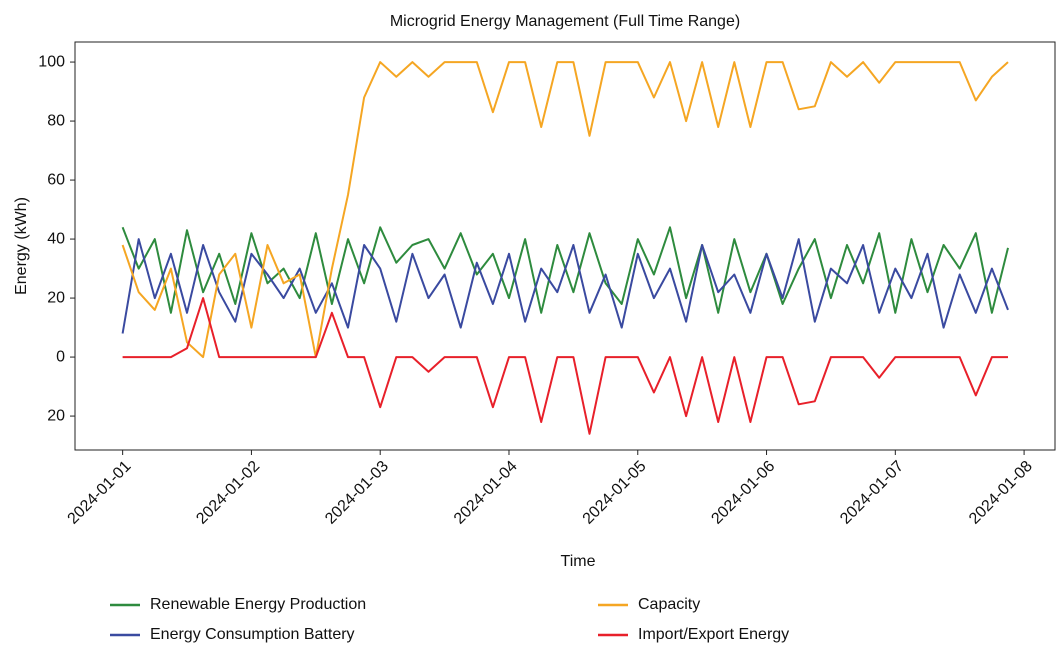  Describe the element at coordinates (486, 493) in the screenshot. I see `x-tick-label: 2024-01-04` at that location.